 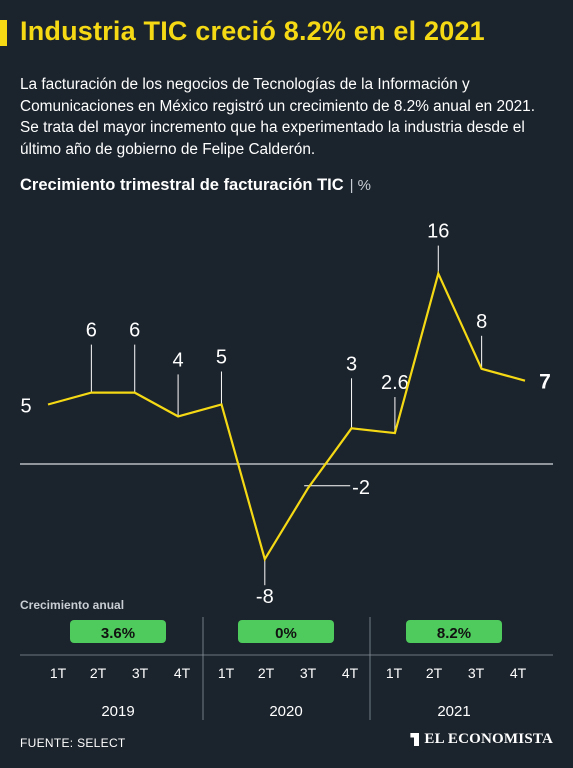 I want to click on year-label: 2020, so click(x=285, y=711).